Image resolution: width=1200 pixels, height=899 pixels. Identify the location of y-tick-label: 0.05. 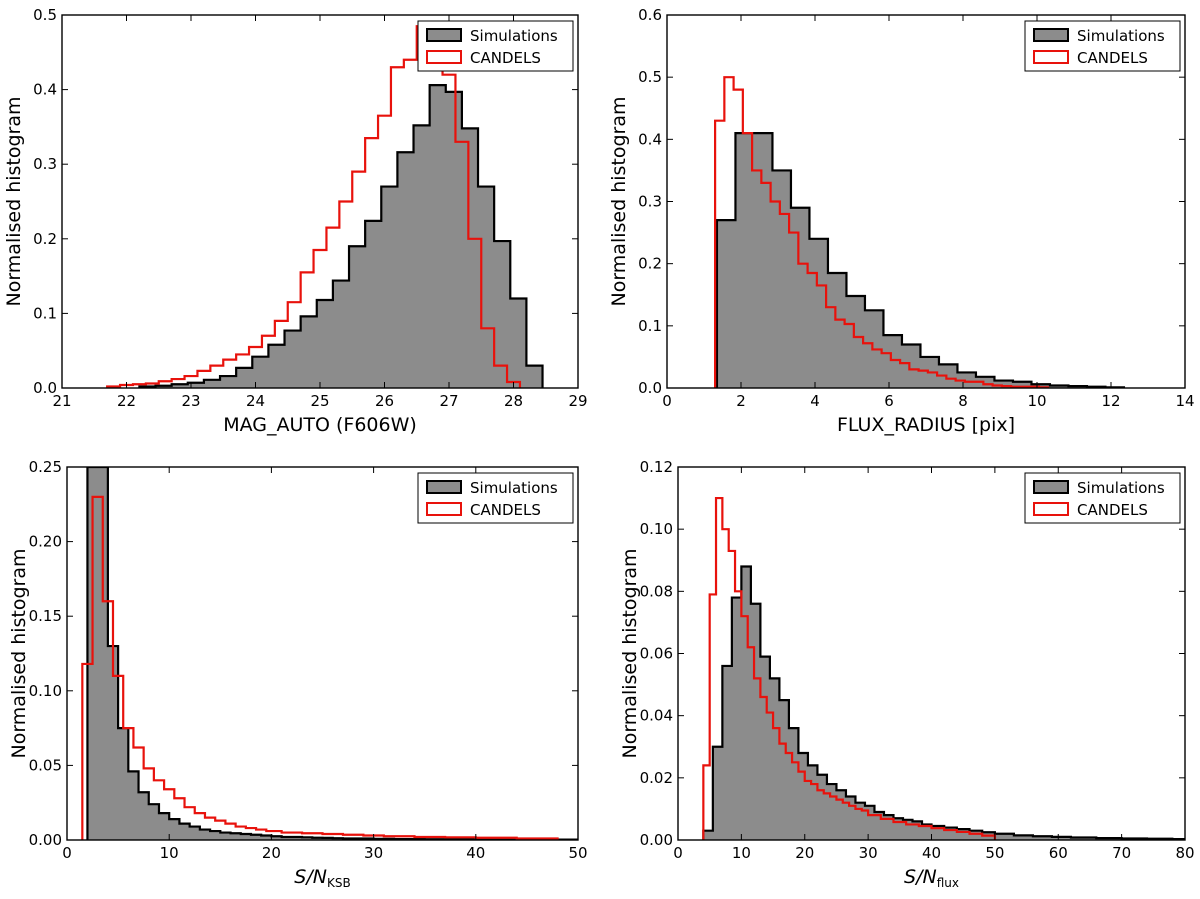
(45, 765).